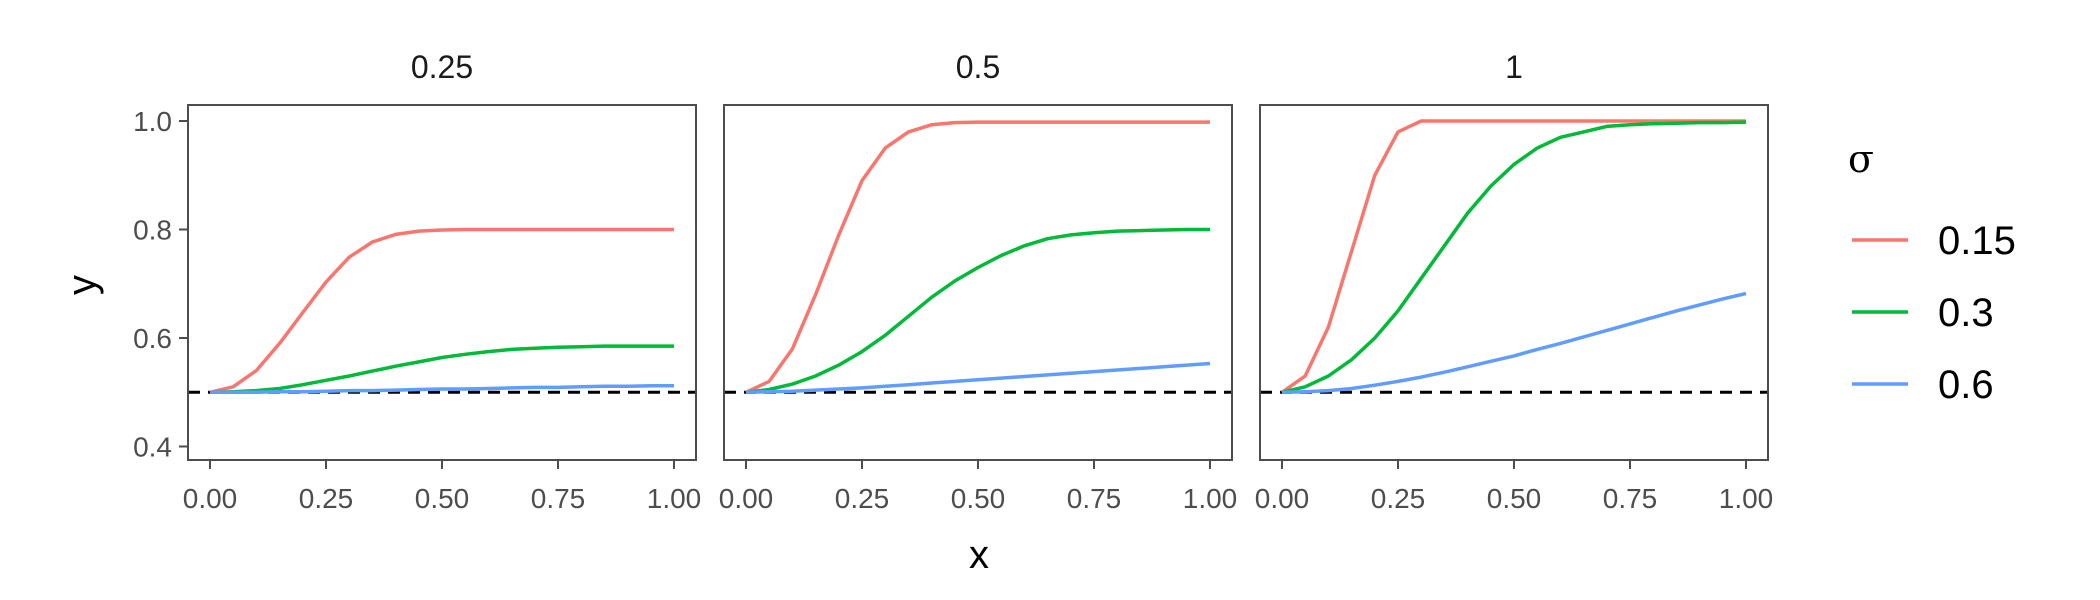  Describe the element at coordinates (1923, 385) in the screenshot. I see `legend-item: 0.6` at that location.